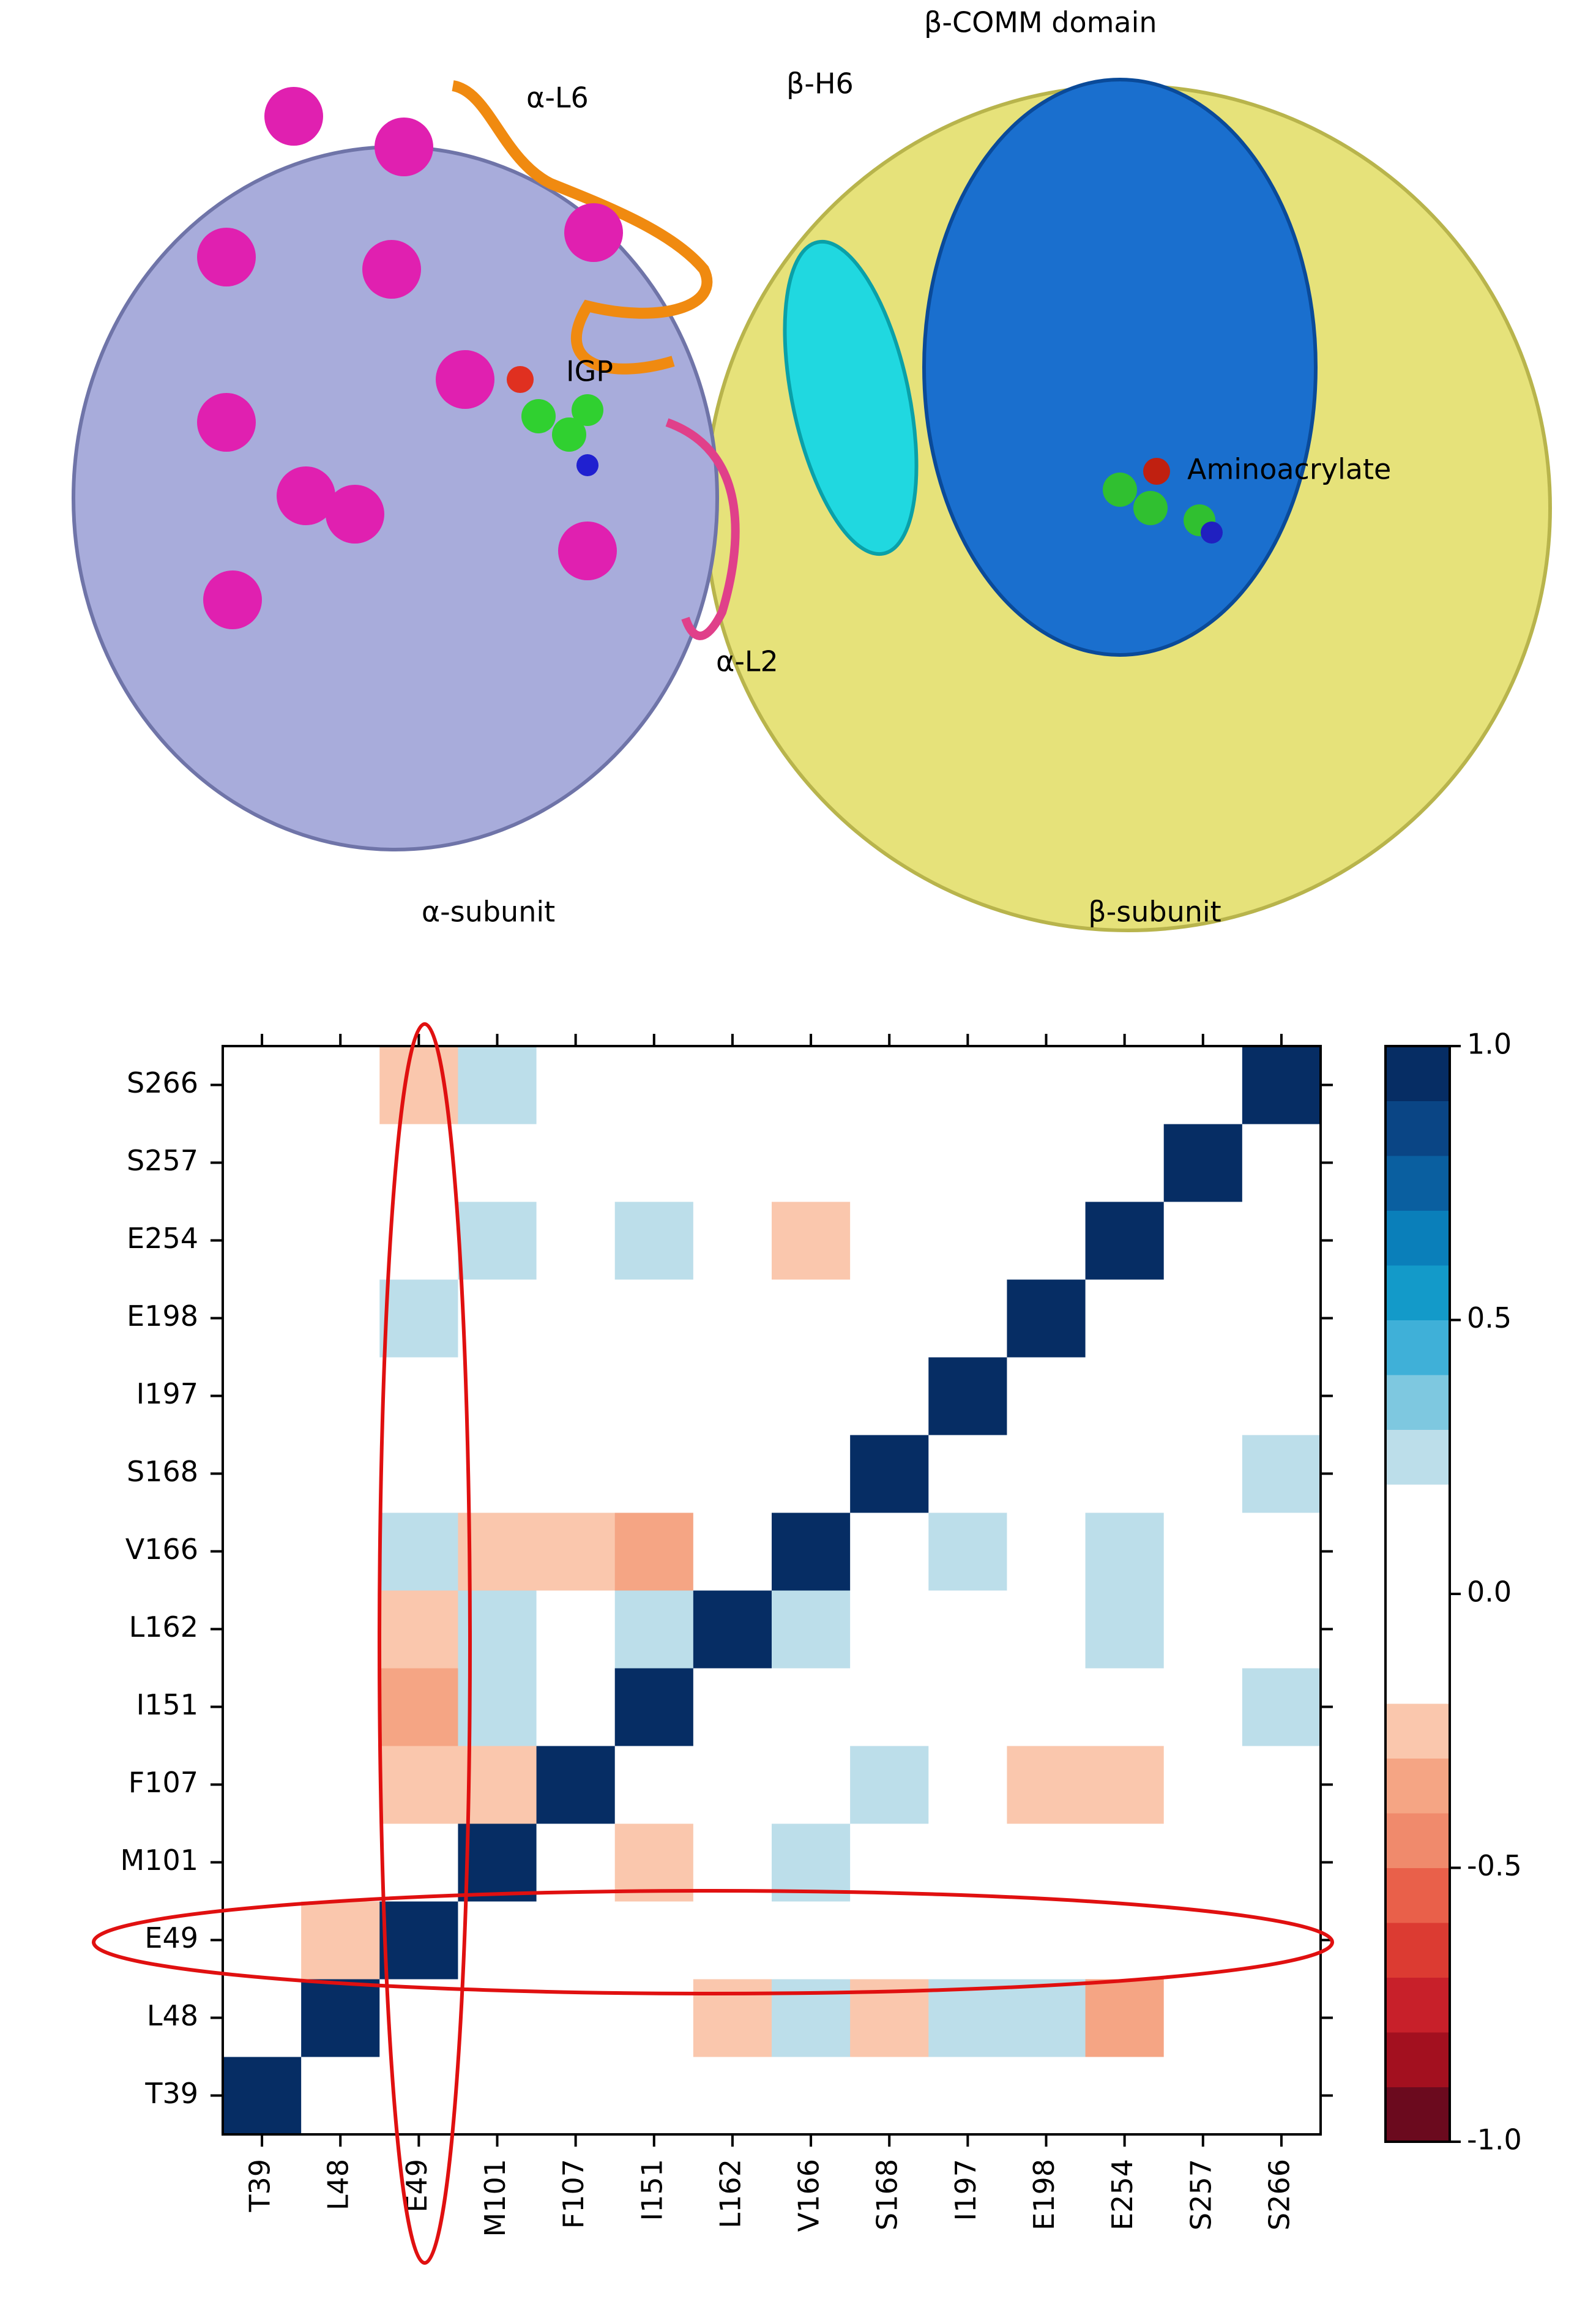 The image size is (1596, 2307). I want to click on colorbar-tick-label: -0.5, so click(1494, 1866).